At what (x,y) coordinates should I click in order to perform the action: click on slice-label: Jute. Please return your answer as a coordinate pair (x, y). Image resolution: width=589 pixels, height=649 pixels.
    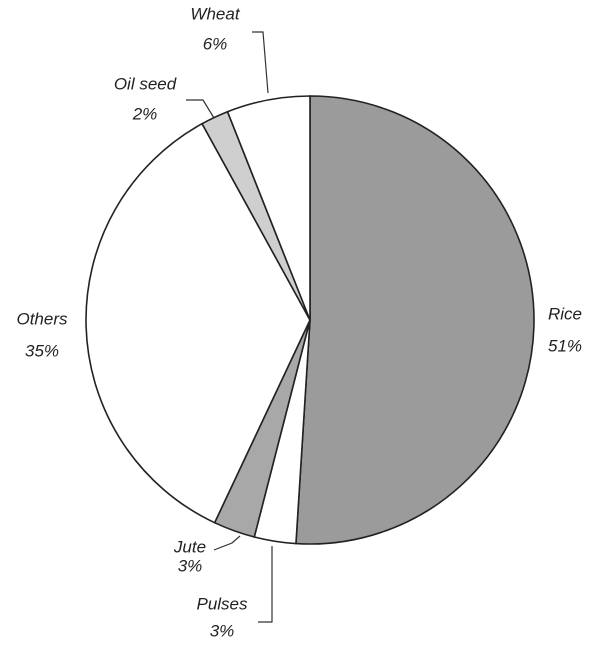
    Looking at the image, I should click on (189, 546).